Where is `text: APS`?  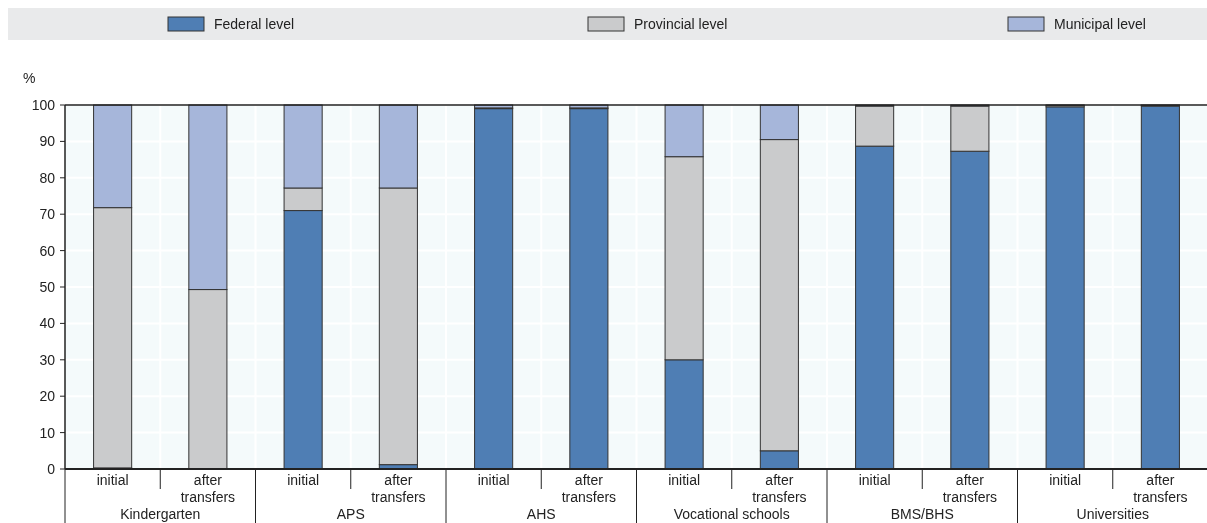 text: APS is located at coordinates (350, 514).